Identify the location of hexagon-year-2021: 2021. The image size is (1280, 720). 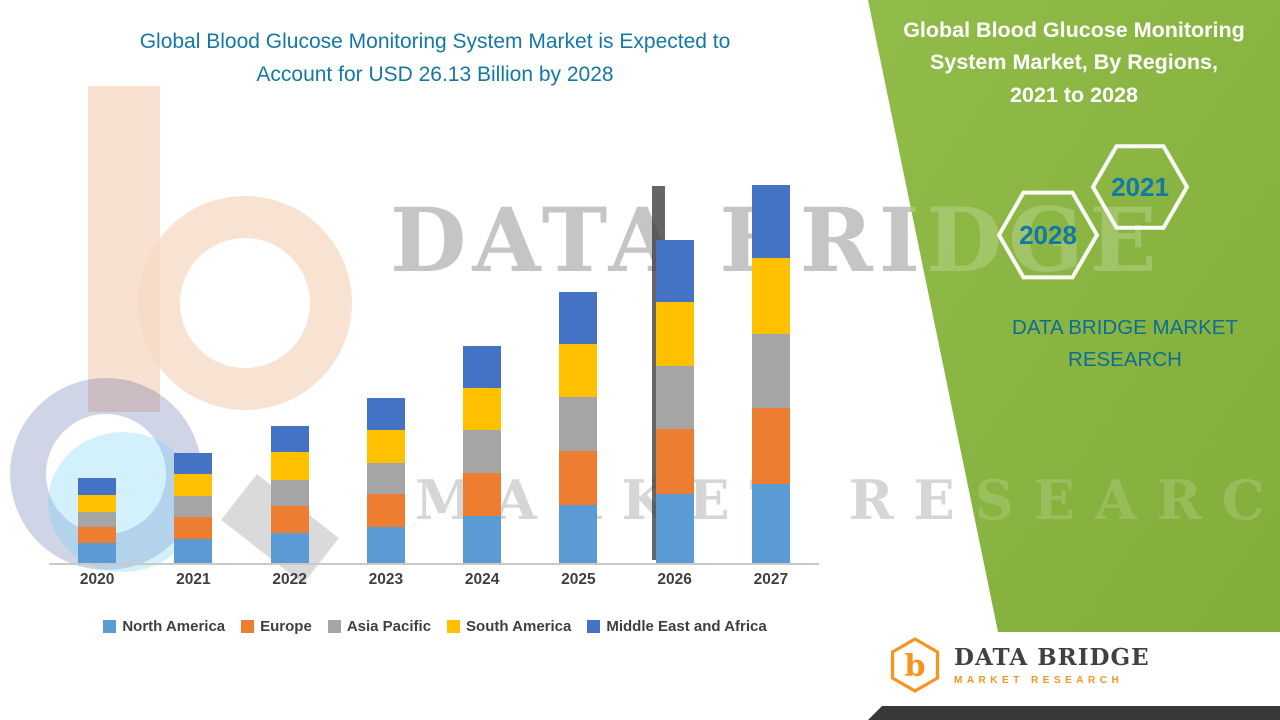
(1140, 187).